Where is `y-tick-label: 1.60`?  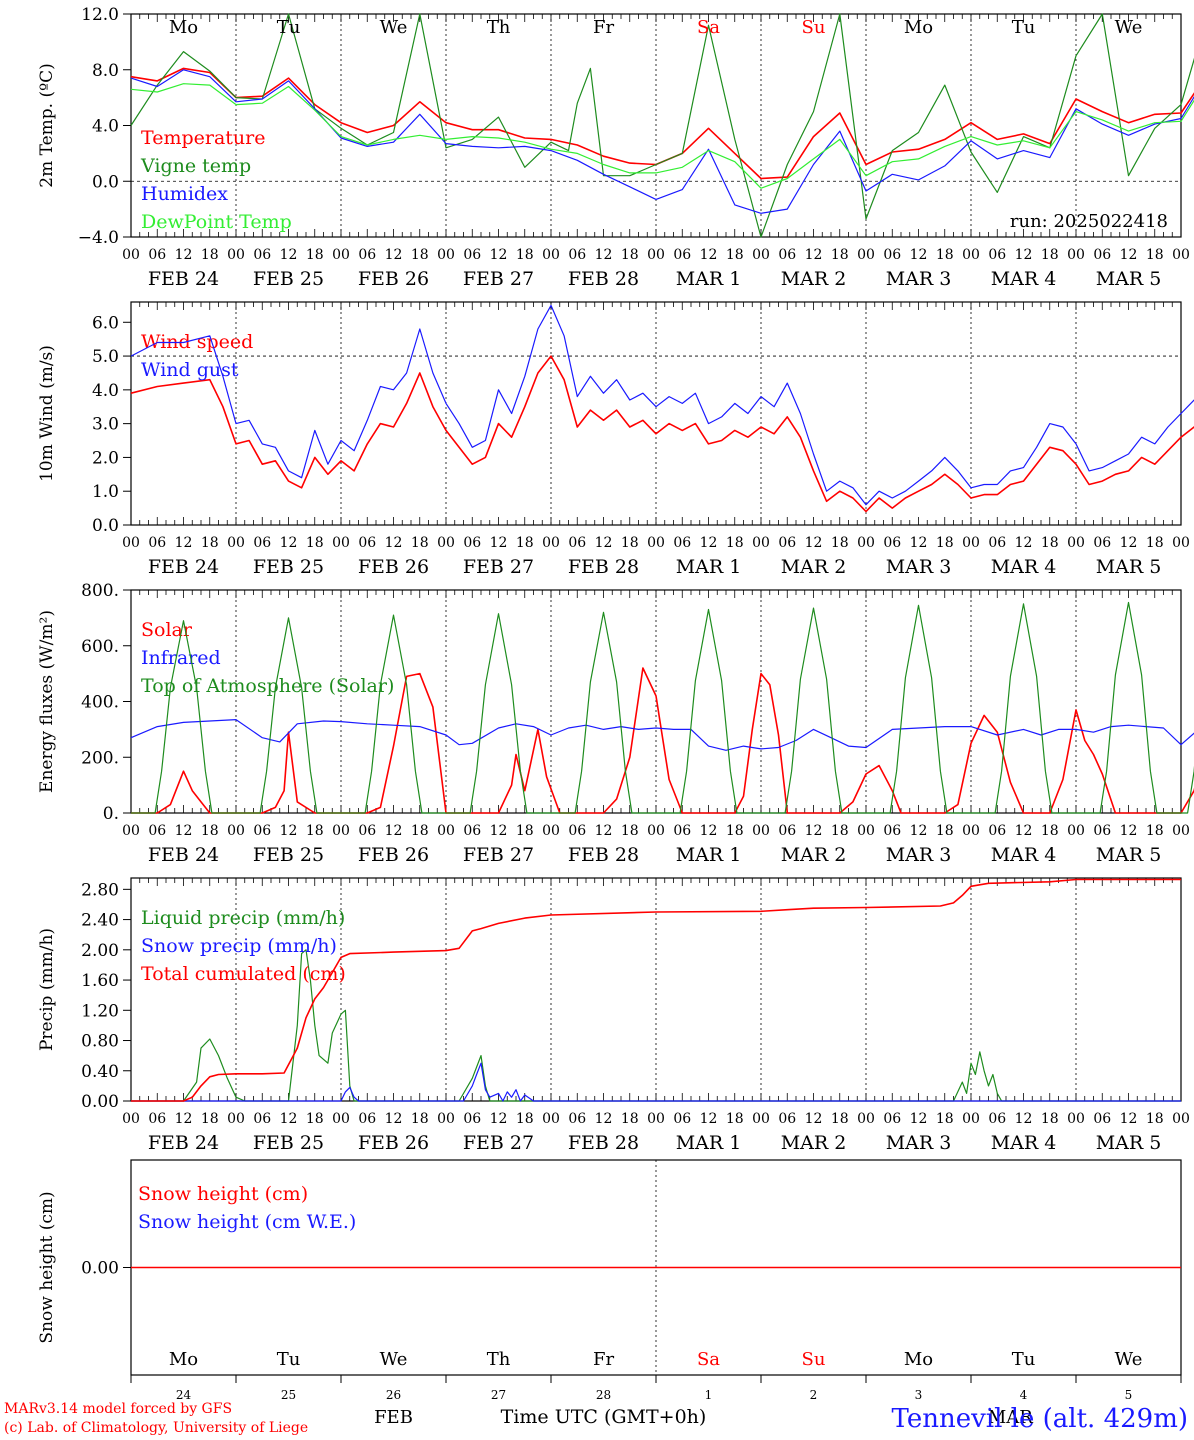 y-tick-label: 1.60 is located at coordinates (100, 981).